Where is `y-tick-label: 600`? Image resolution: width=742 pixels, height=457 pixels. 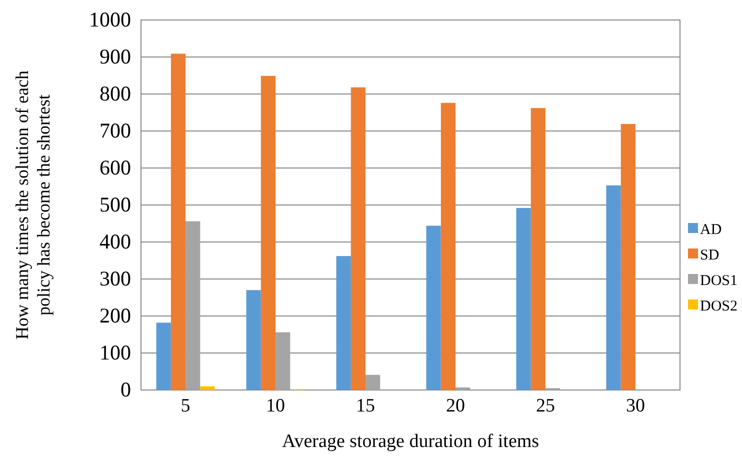
y-tick-label: 600 is located at coordinates (115, 168).